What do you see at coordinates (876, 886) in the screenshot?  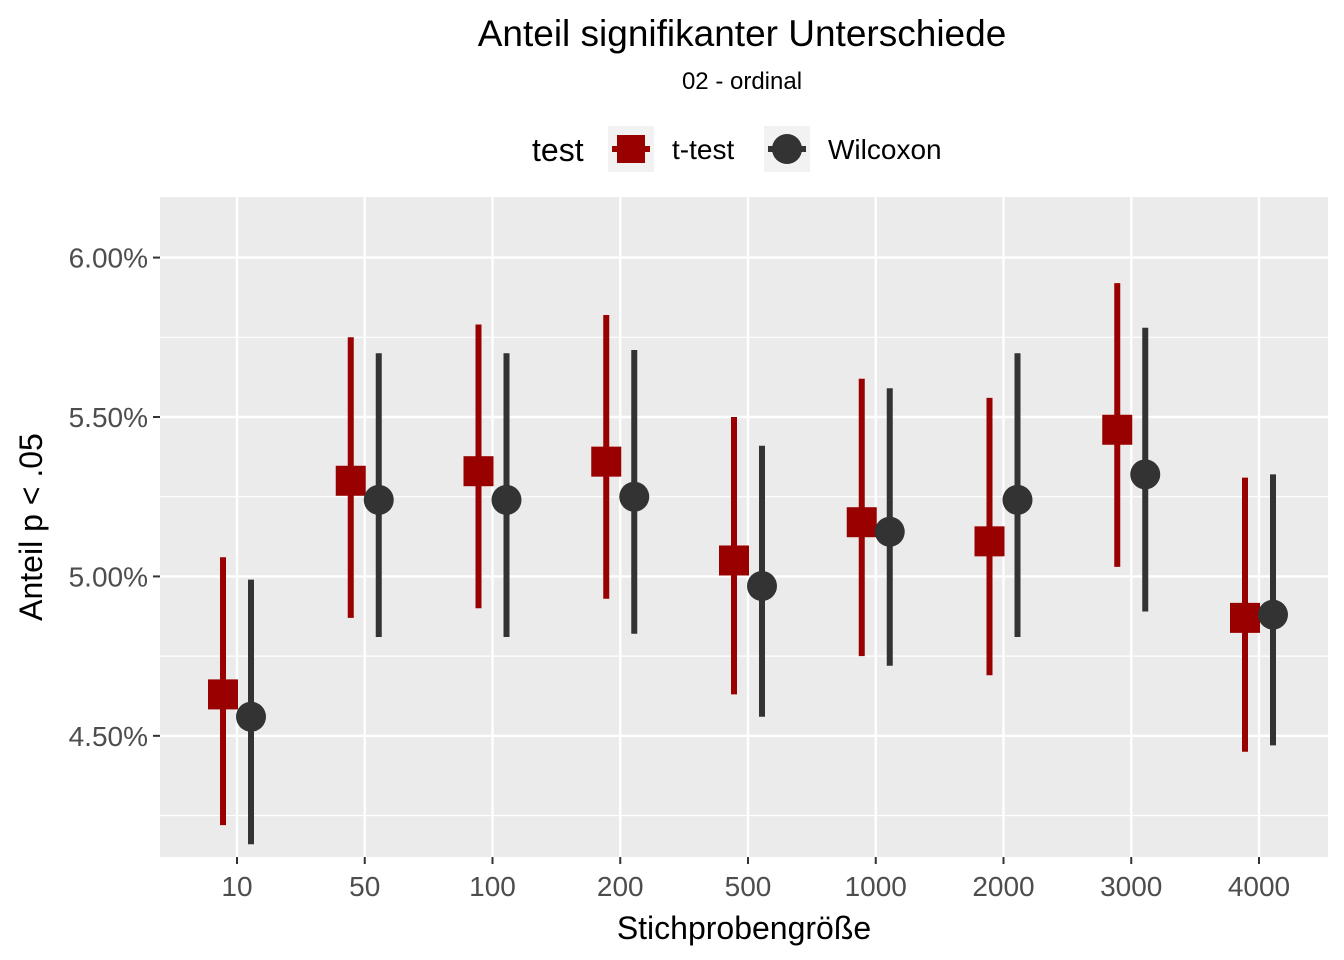 I see `x-tick-label: 1000` at bounding box center [876, 886].